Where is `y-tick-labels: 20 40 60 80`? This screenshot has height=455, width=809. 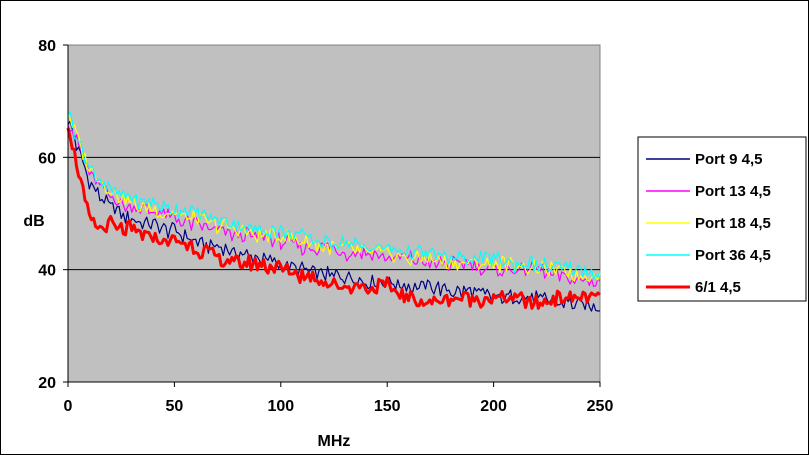
y-tick-labels: 20 40 60 80 is located at coordinates (53, 215).